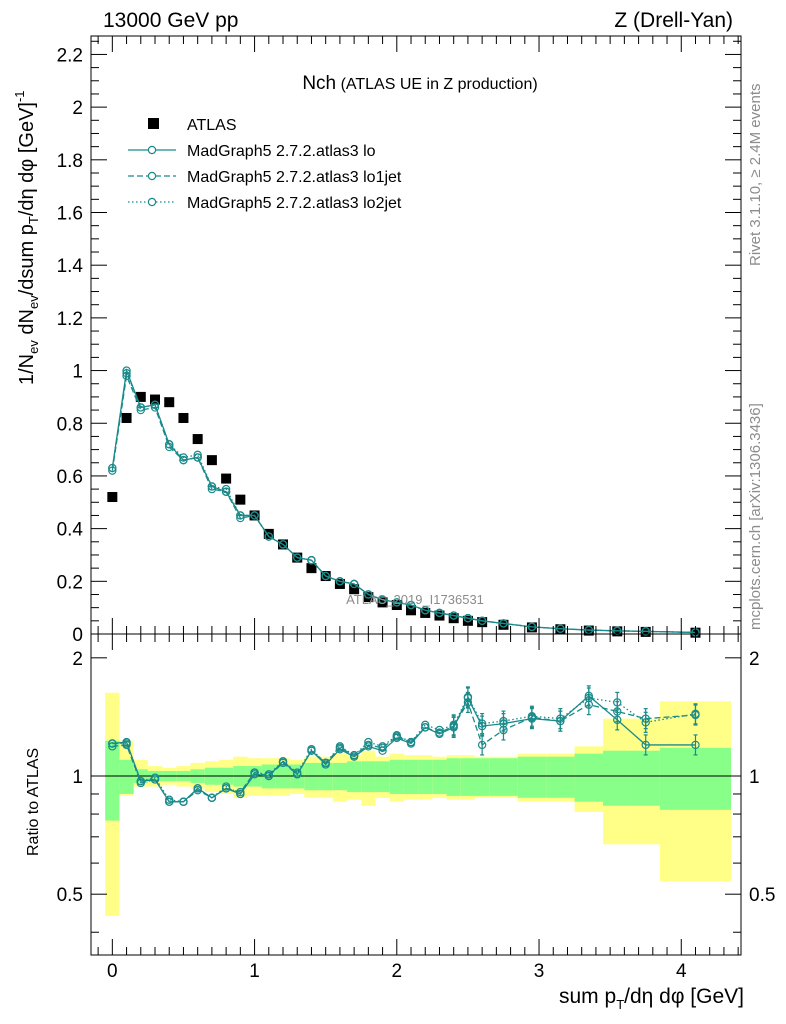 The height and width of the screenshot is (1024, 786). Describe the element at coordinates (33, 802) in the screenshot. I see `y-axis-label-ratio: Ratio to ATLAS` at that location.